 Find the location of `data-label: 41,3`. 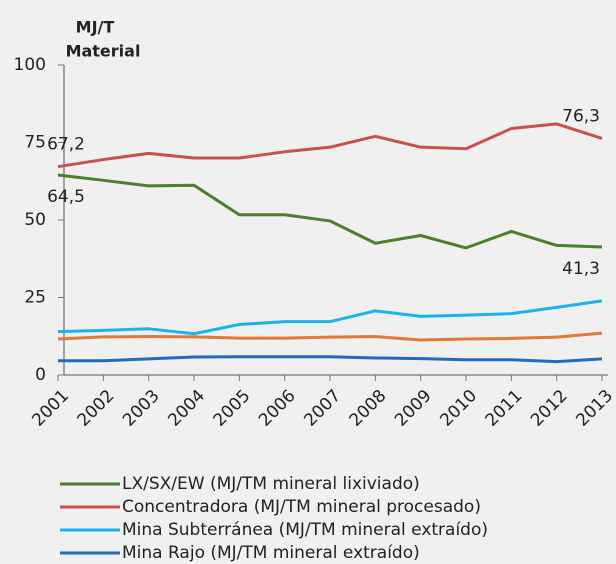

data-label: 41,3 is located at coordinates (581, 269).